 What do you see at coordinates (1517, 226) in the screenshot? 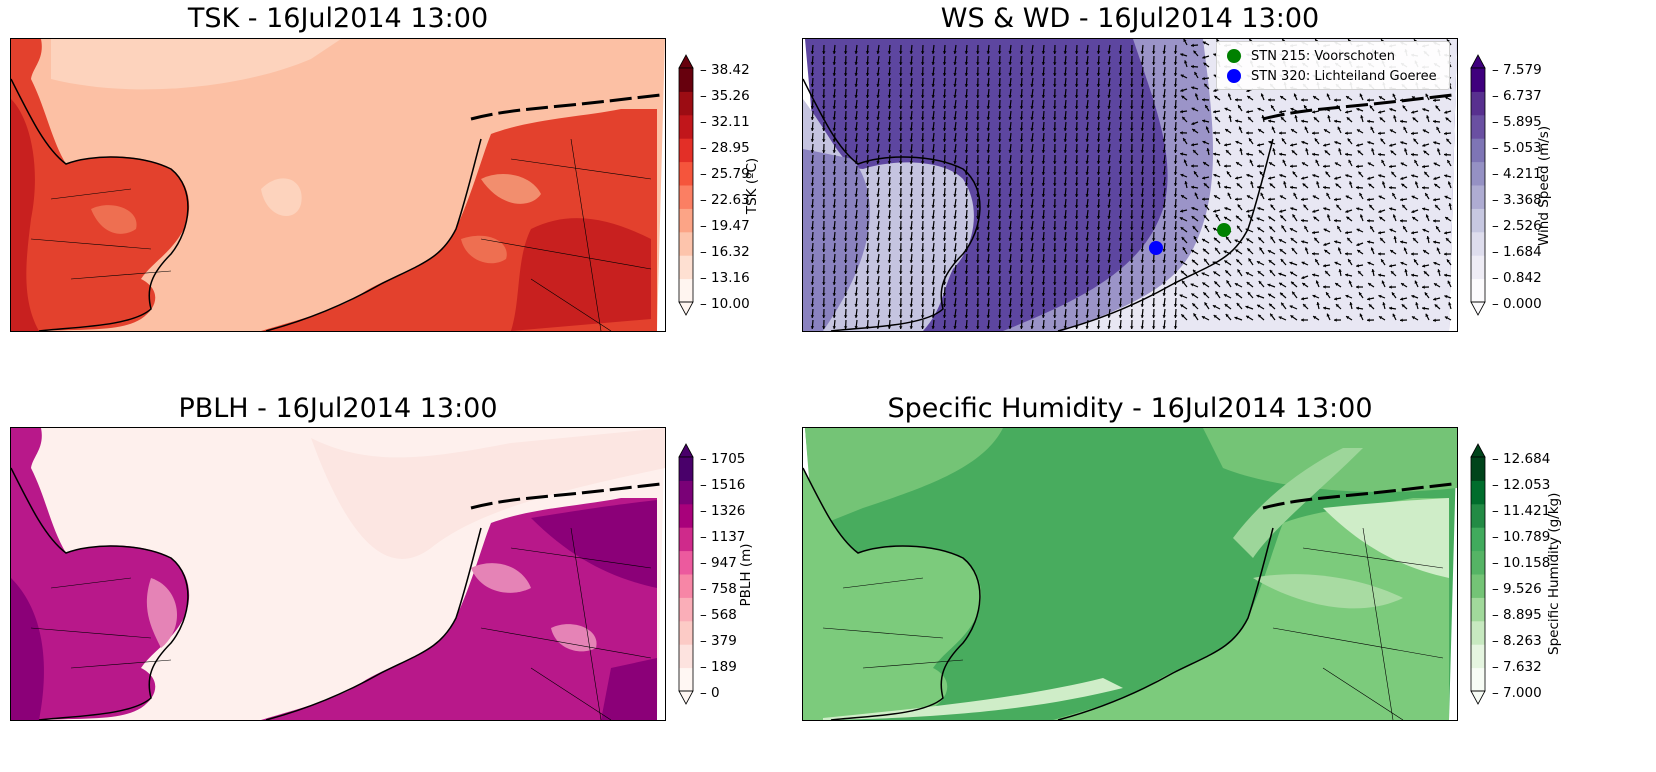
I see `colorbar-tick-label: – 2.526` at bounding box center [1517, 226].